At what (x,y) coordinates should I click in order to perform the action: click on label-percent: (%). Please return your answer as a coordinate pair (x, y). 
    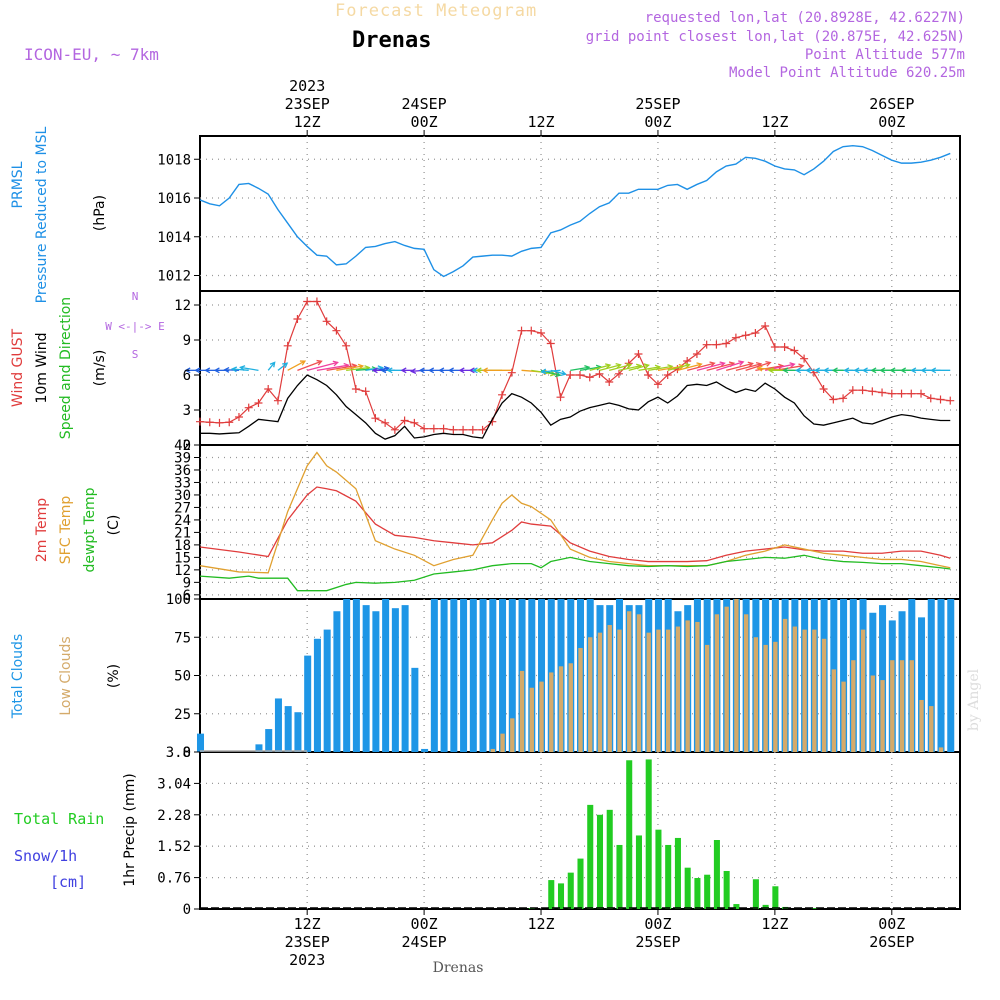
    Looking at the image, I should click on (114, 676).